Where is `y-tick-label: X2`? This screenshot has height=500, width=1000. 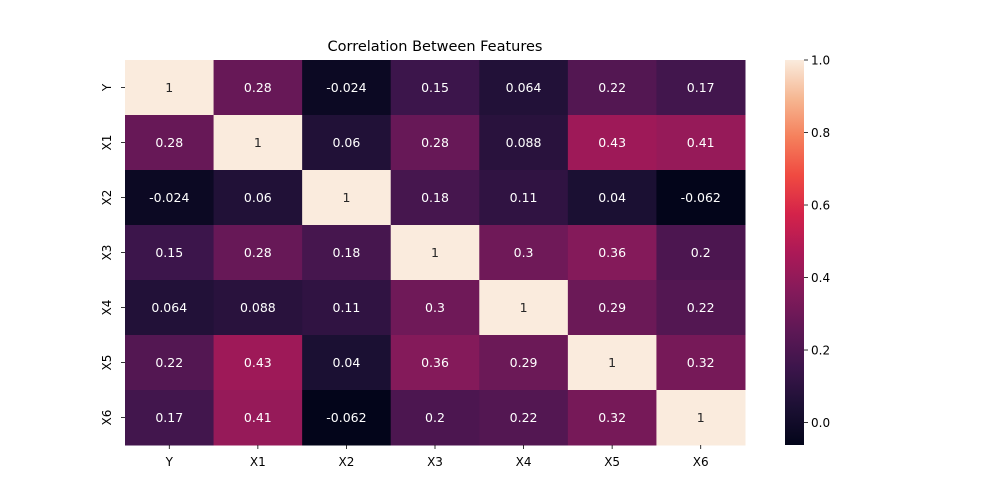 y-tick-label: X2 is located at coordinates (107, 198).